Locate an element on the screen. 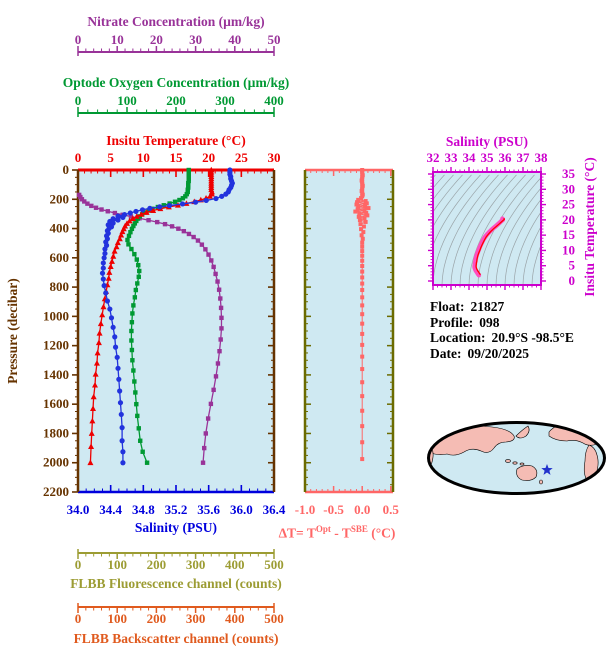  float-position-star is located at coordinates (547, 469).